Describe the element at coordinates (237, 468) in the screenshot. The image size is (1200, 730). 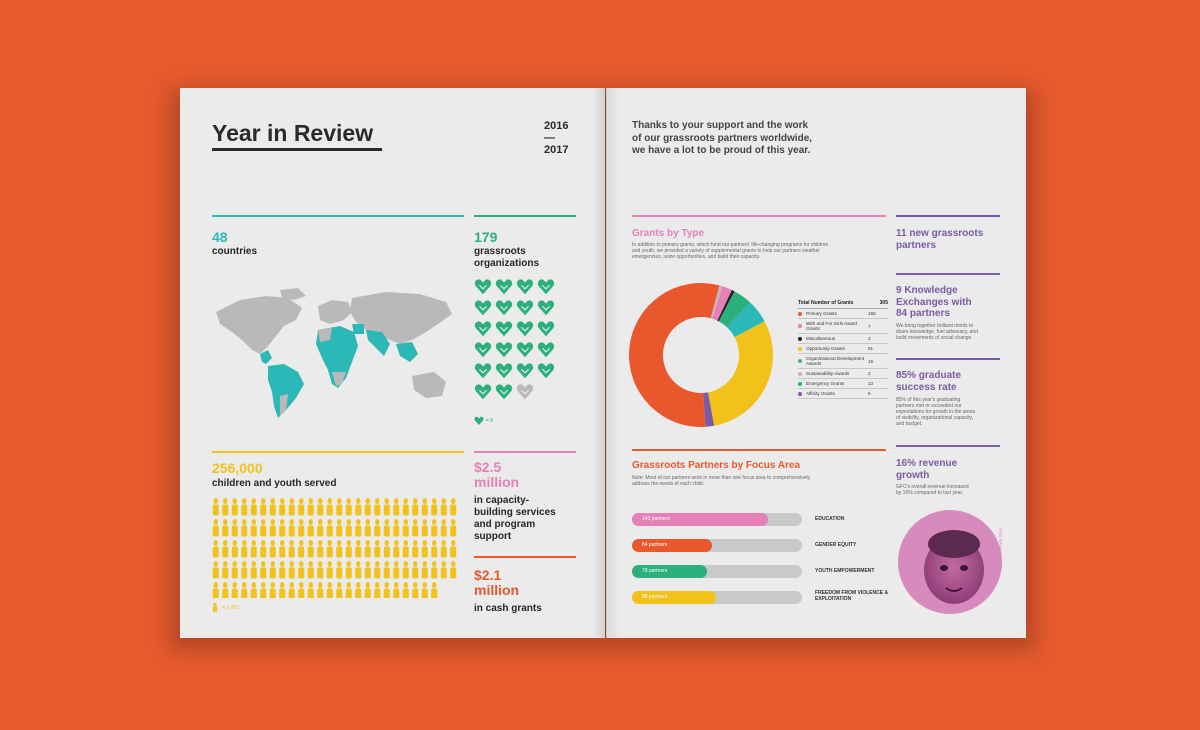
I see `children-value: 256,000` at that location.